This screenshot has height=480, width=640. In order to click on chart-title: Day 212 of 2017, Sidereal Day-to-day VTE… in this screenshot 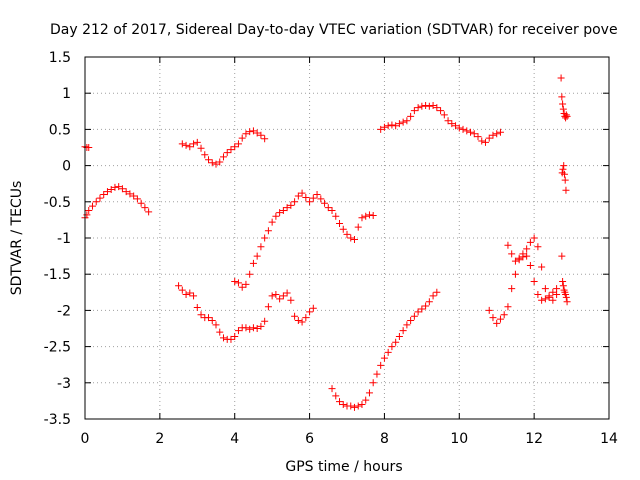, I will do `click(334, 30)`.